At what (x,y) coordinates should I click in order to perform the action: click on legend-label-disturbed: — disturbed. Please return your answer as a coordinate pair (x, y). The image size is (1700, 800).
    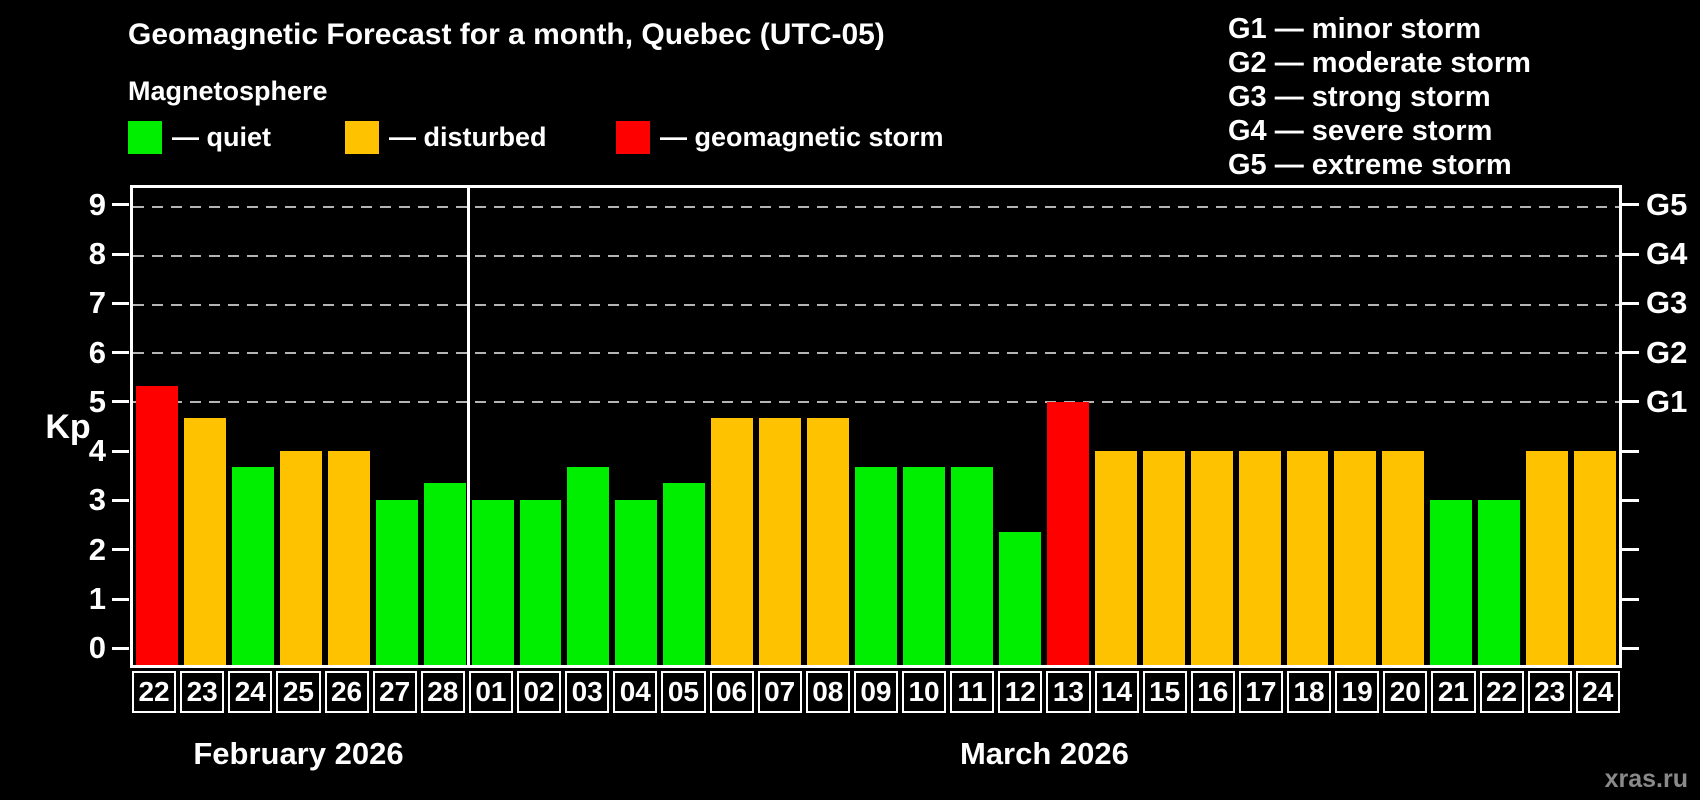
    Looking at the image, I should click on (468, 136).